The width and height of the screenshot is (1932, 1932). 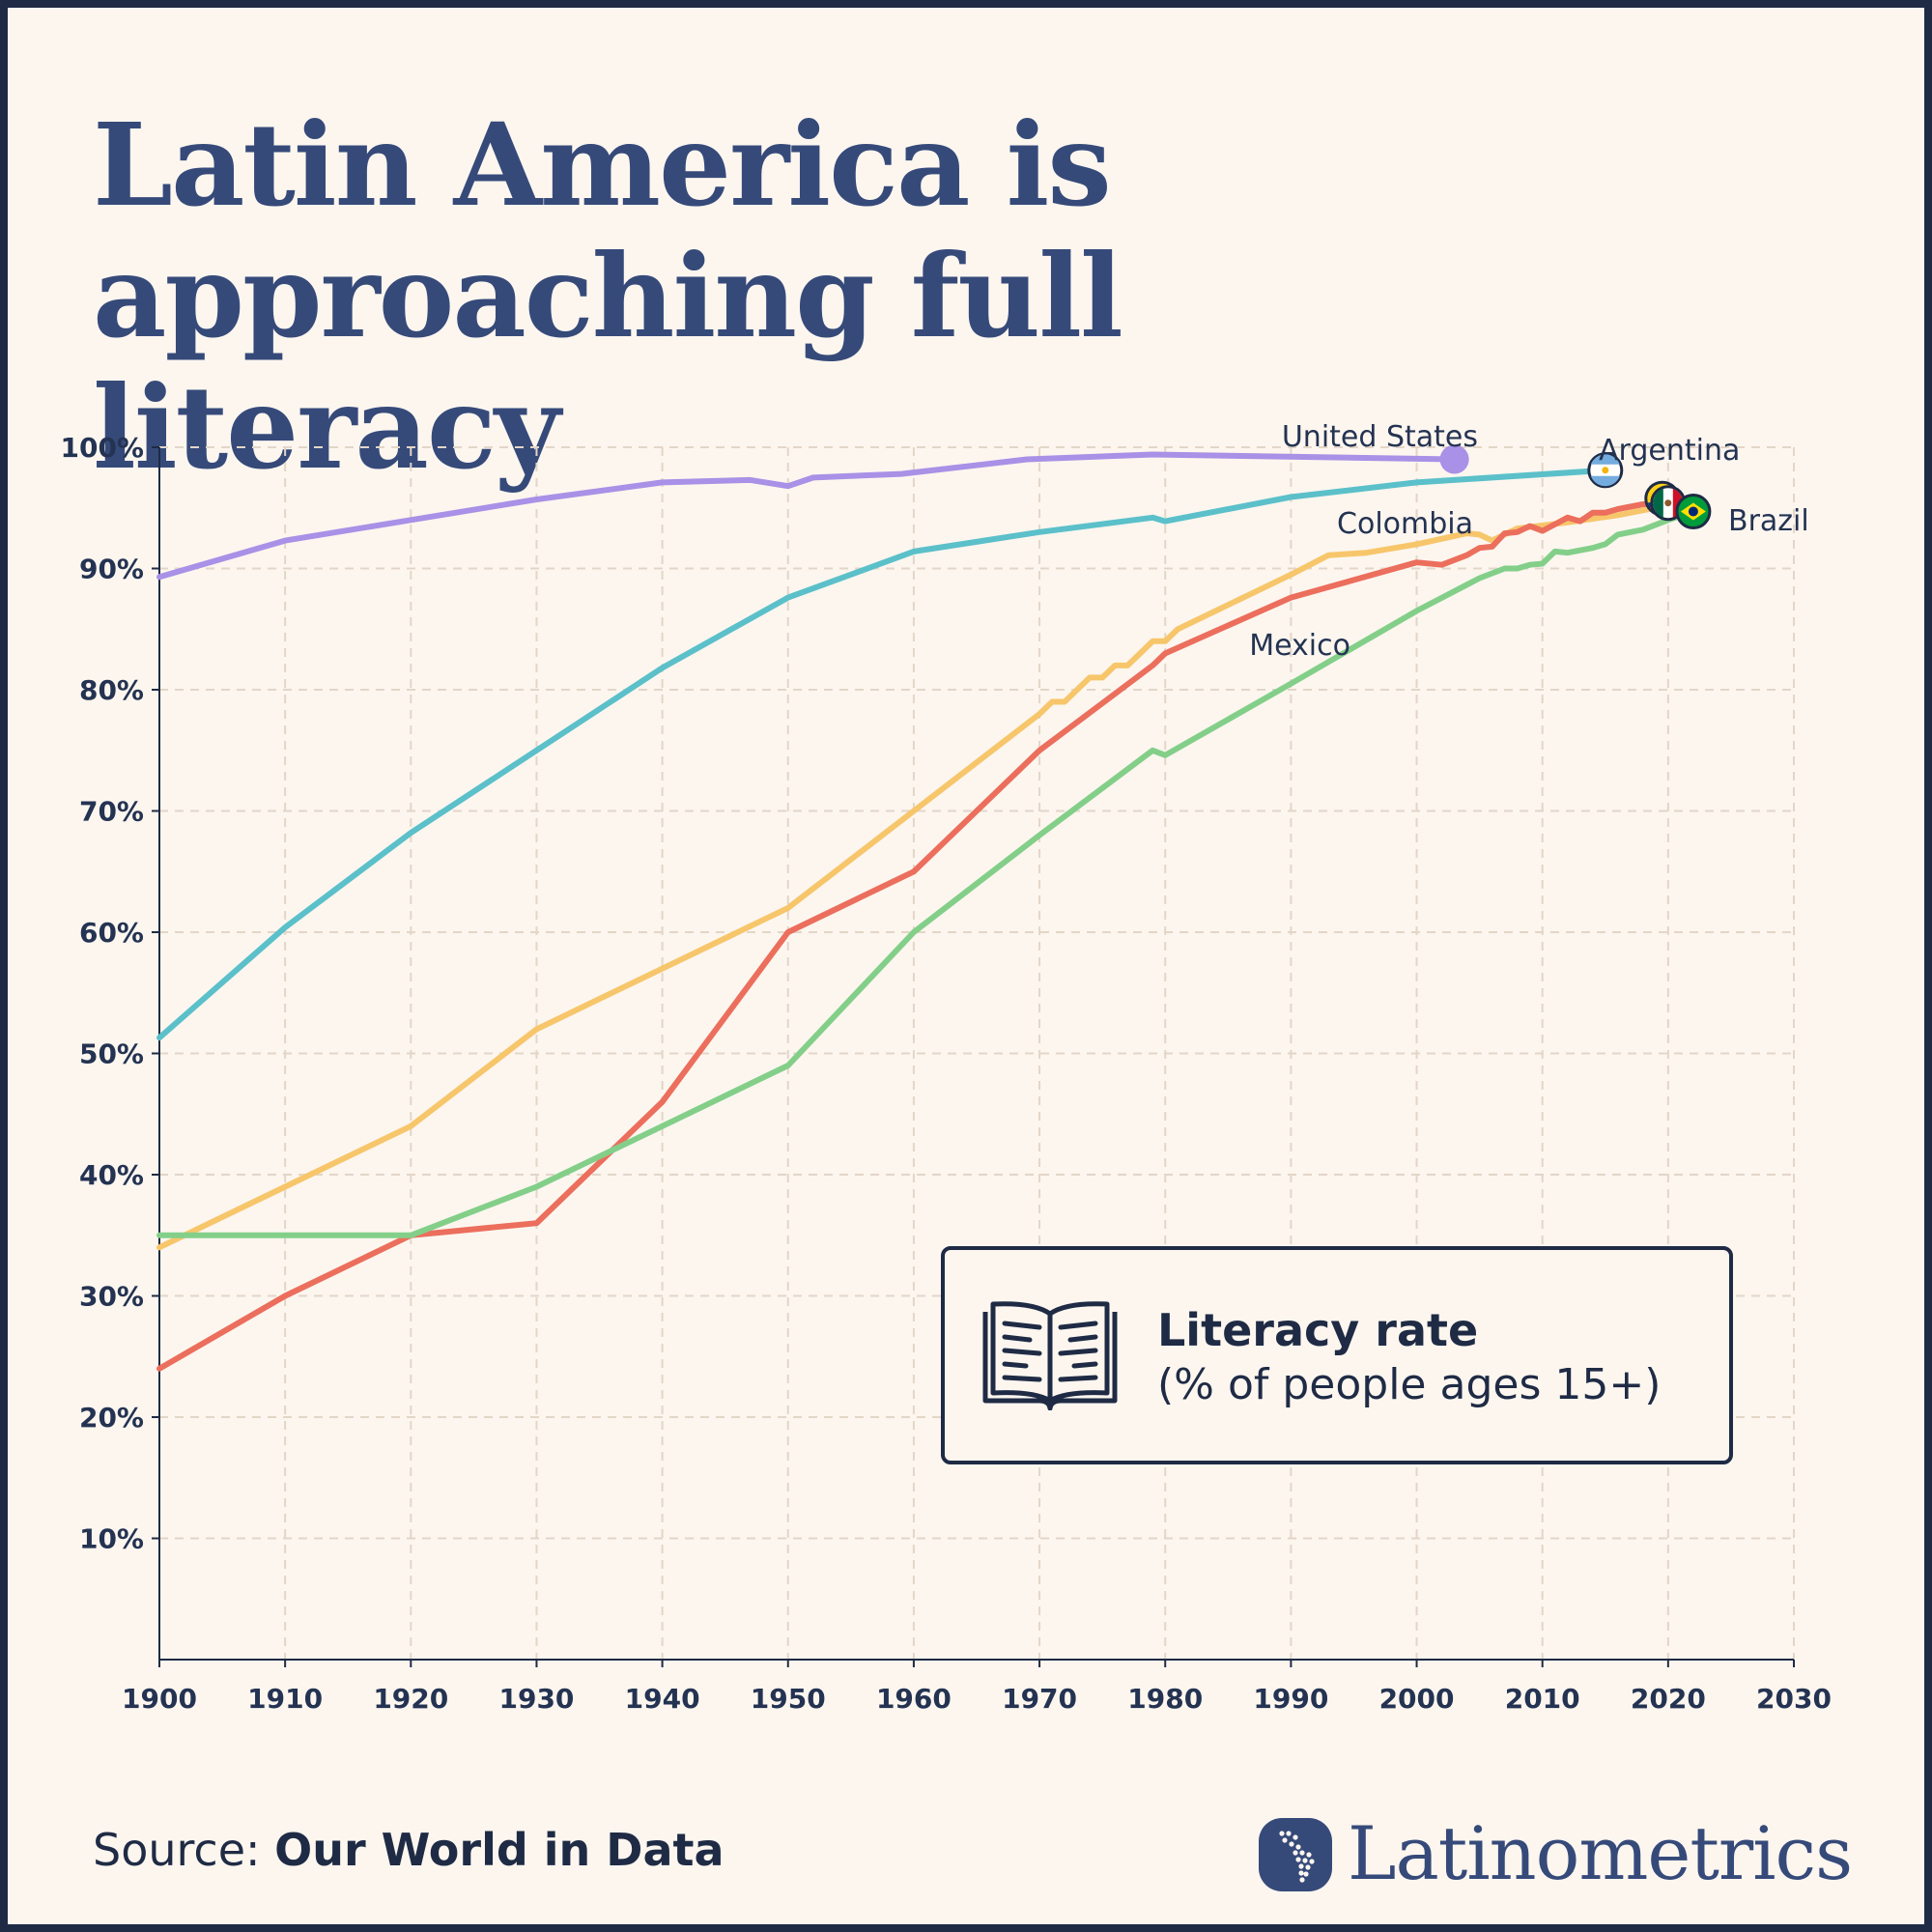 I want to click on x-tick-label: 2030, so click(x=1794, y=1699).